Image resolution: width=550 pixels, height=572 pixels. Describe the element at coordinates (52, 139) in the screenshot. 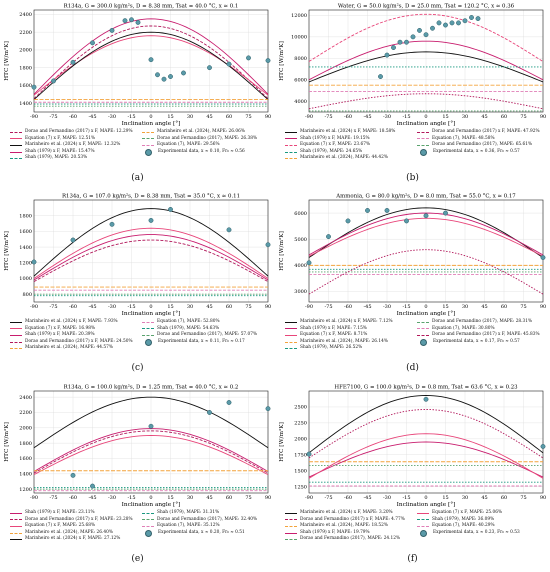

I see `legend-item: Equation (7) x F, MAPE: 12.51%` at that location.